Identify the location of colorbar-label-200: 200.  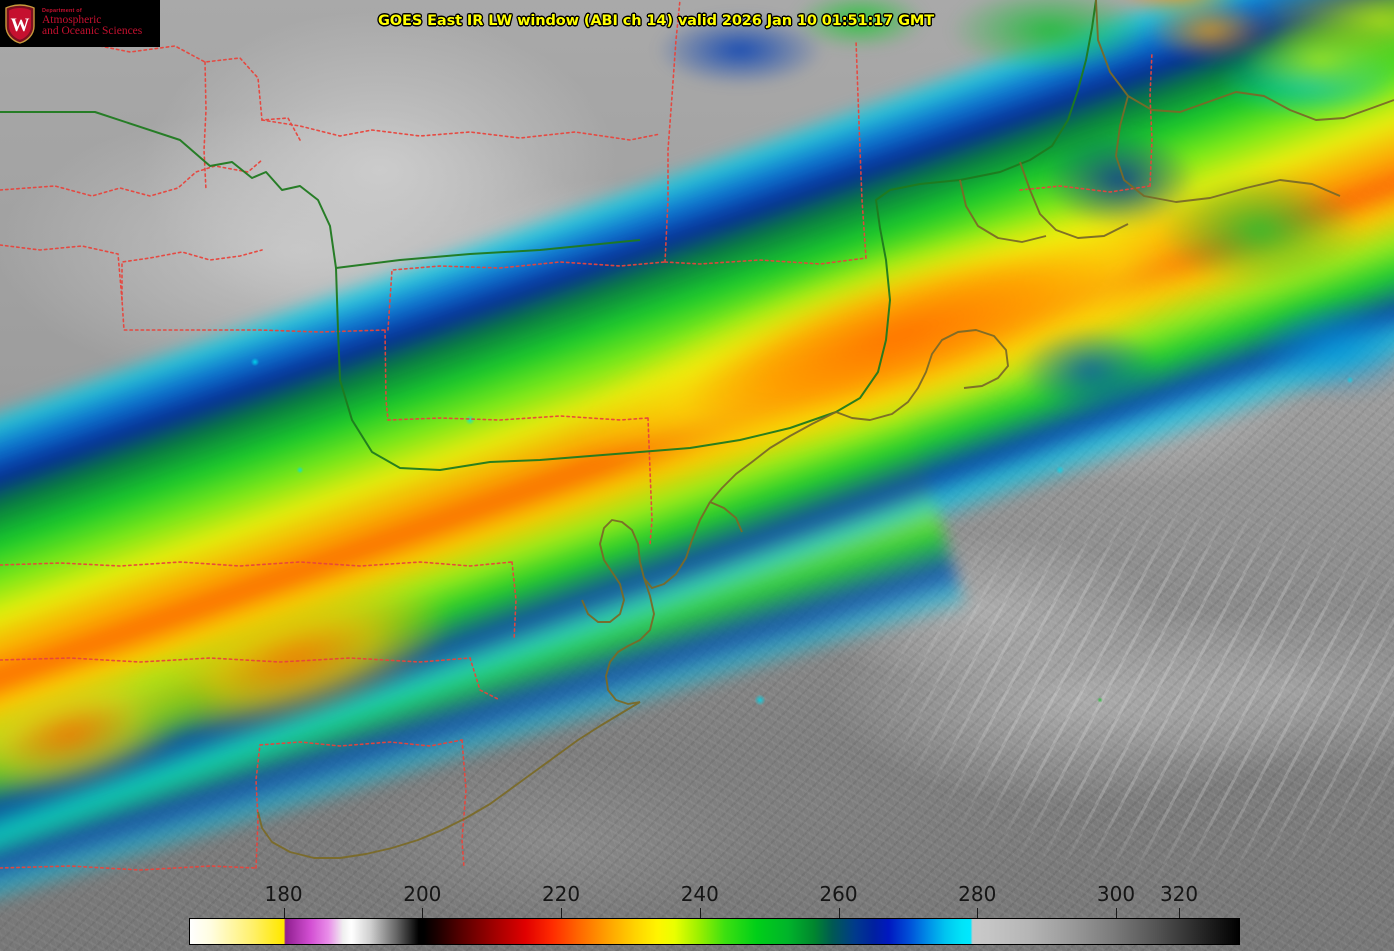
(422, 894).